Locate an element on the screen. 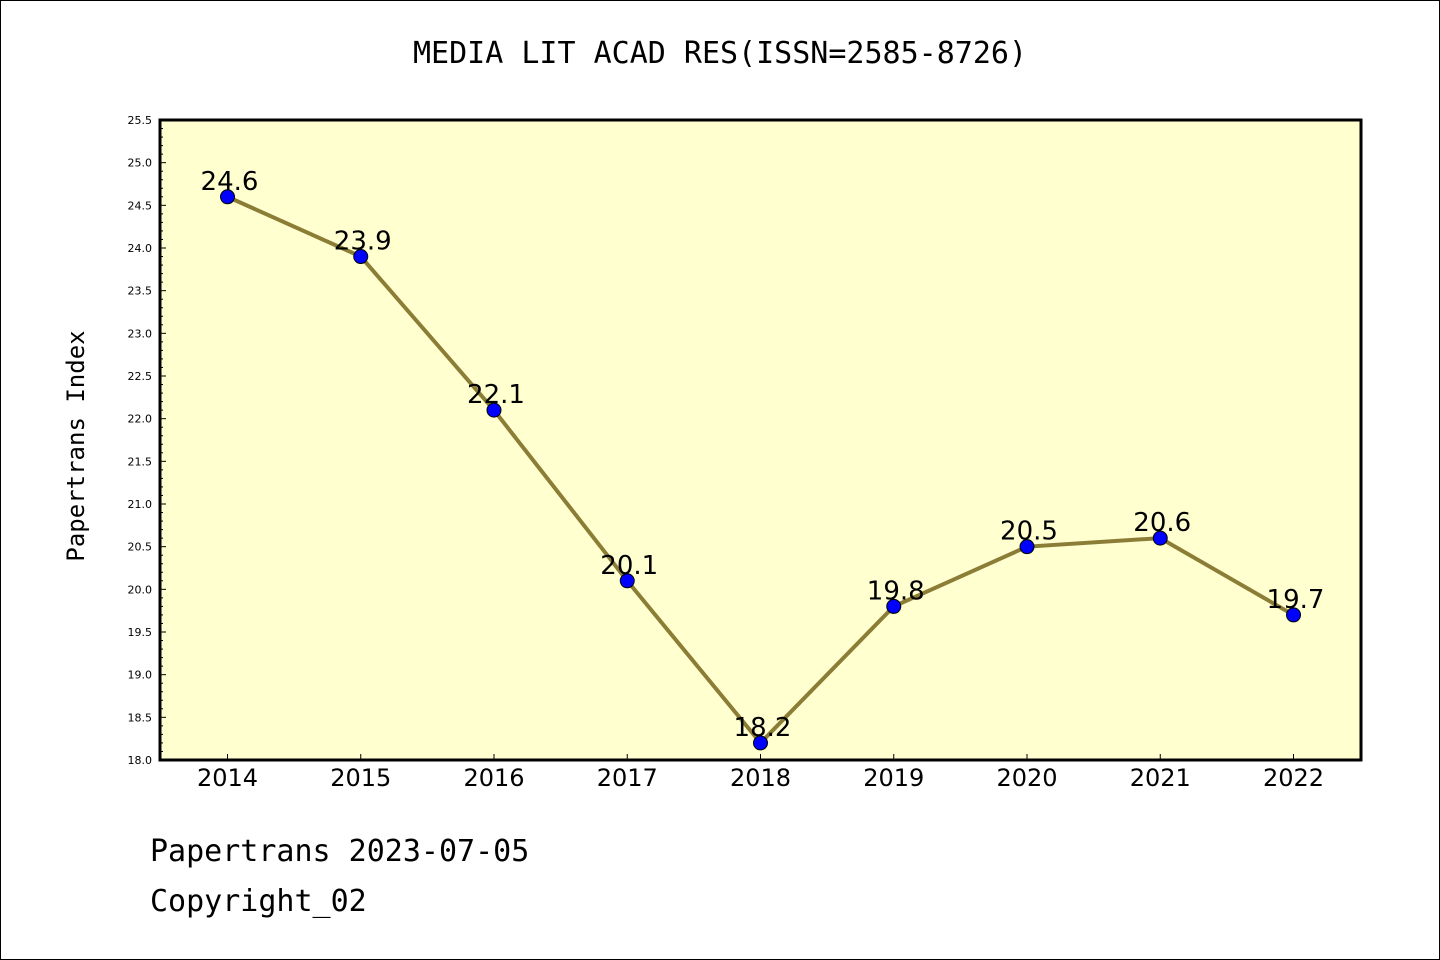 The image size is (1440, 960). y-tick-label: 24.5 is located at coordinates (140, 205).